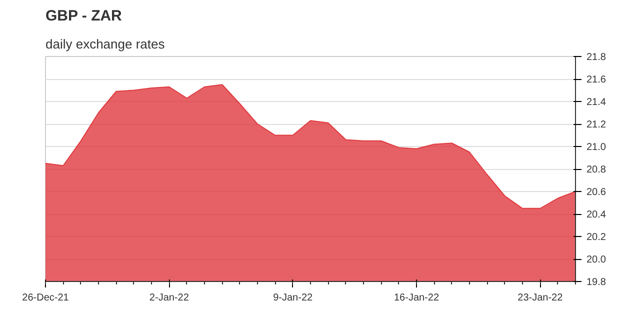 The height and width of the screenshot is (321, 640). Describe the element at coordinates (293, 298) in the screenshot. I see `x-tick-label: 9-Jan-22` at that location.